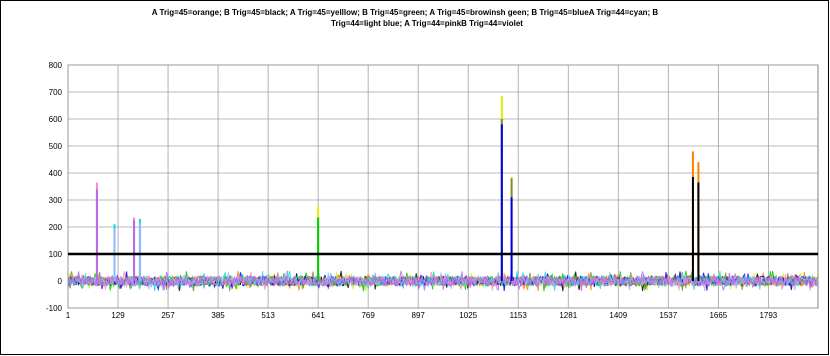  Describe the element at coordinates (268, 315) in the screenshot. I see `x-tick-label: 513` at that location.